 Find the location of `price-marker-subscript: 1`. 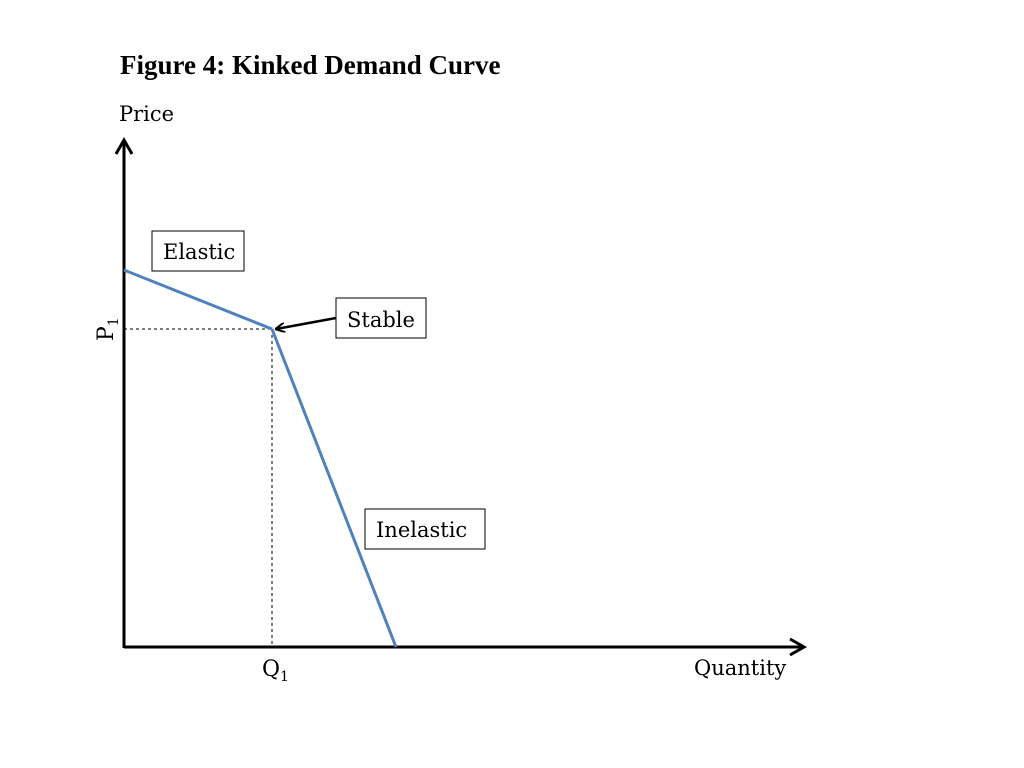

price-marker-subscript: 1 is located at coordinates (114, 321).